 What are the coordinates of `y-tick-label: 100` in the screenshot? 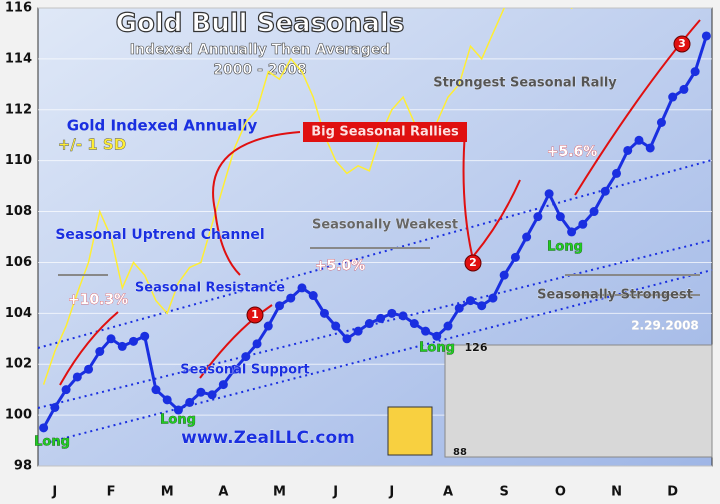 It's located at (18, 415).